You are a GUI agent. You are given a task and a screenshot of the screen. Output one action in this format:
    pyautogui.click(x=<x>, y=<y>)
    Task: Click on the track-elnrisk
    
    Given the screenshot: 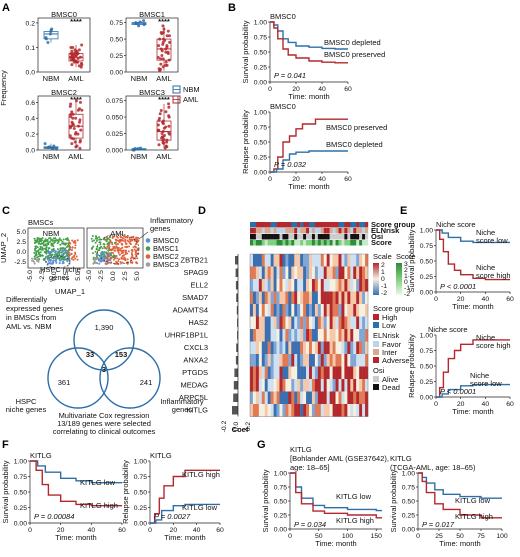 What is the action you would take?
    pyautogui.click(x=316, y=231)
    